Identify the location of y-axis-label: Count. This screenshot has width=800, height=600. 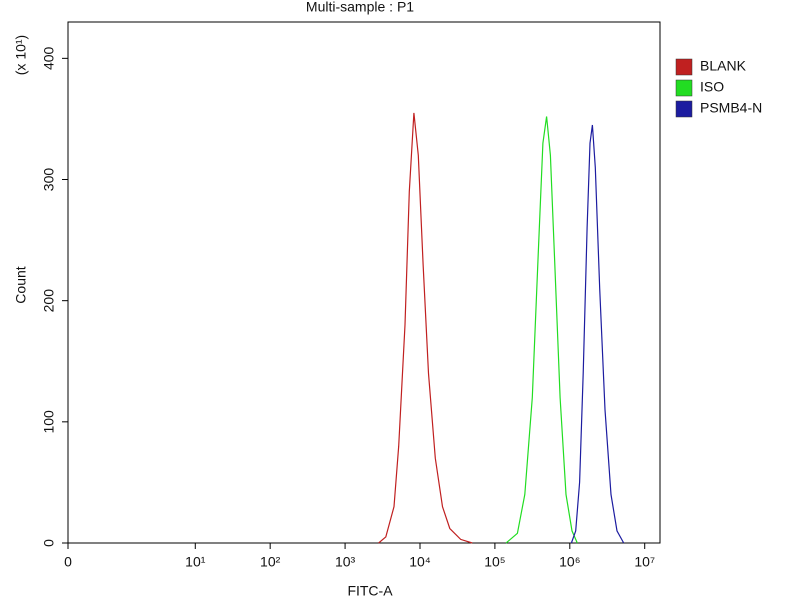
(21, 284).